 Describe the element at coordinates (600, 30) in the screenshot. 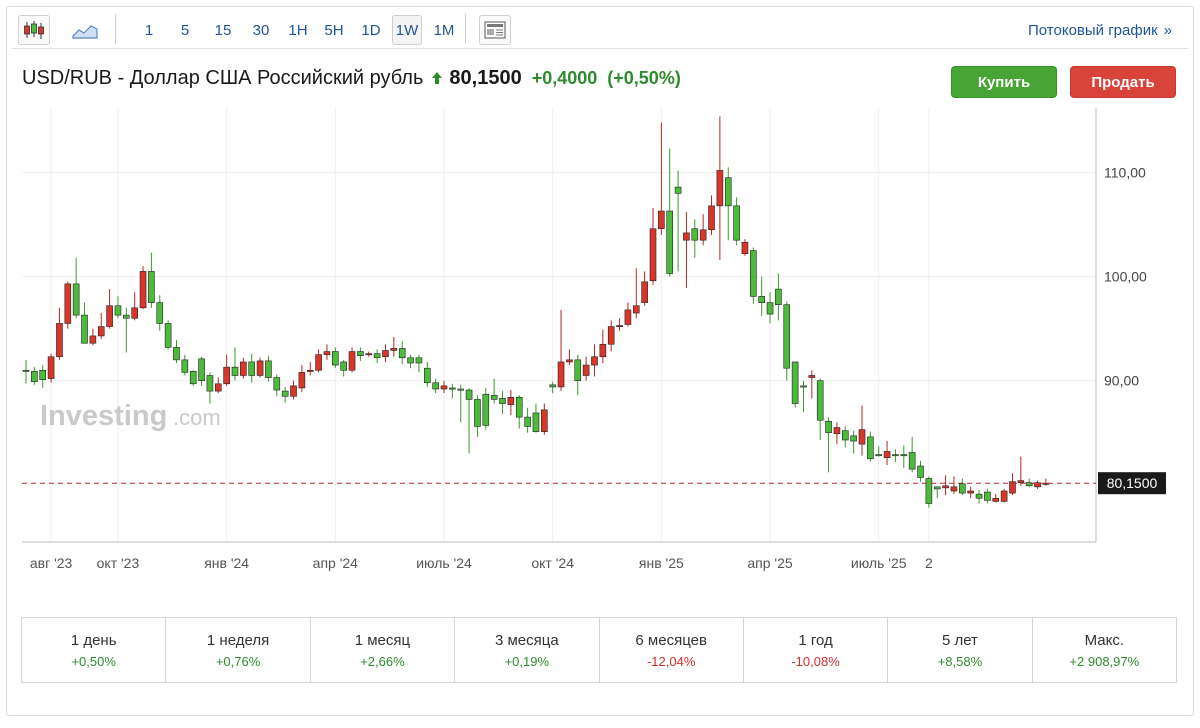

I see `chart-toolbar: 1 5 15 30 1H 5H 1D 1W 1M Потоковый график»` at that location.